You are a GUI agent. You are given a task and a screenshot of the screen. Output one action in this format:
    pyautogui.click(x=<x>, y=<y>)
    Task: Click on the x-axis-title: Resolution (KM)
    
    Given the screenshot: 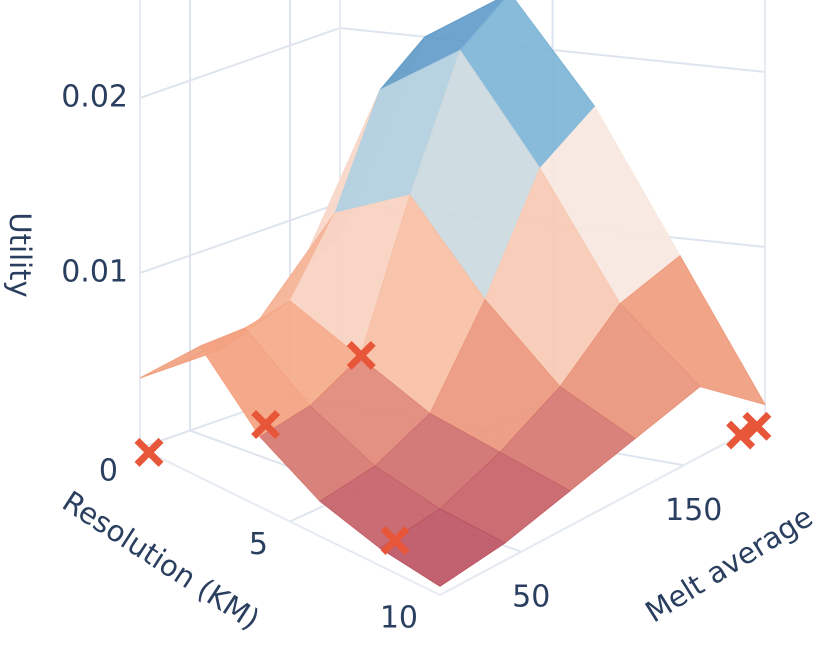 What is the action you would take?
    pyautogui.click(x=160, y=560)
    